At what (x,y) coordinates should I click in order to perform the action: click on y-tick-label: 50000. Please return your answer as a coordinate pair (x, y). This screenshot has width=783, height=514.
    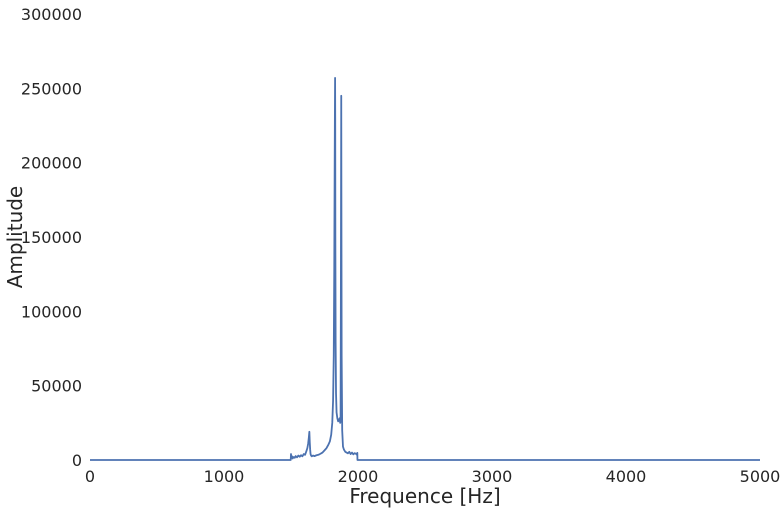
    Looking at the image, I should click on (56, 386).